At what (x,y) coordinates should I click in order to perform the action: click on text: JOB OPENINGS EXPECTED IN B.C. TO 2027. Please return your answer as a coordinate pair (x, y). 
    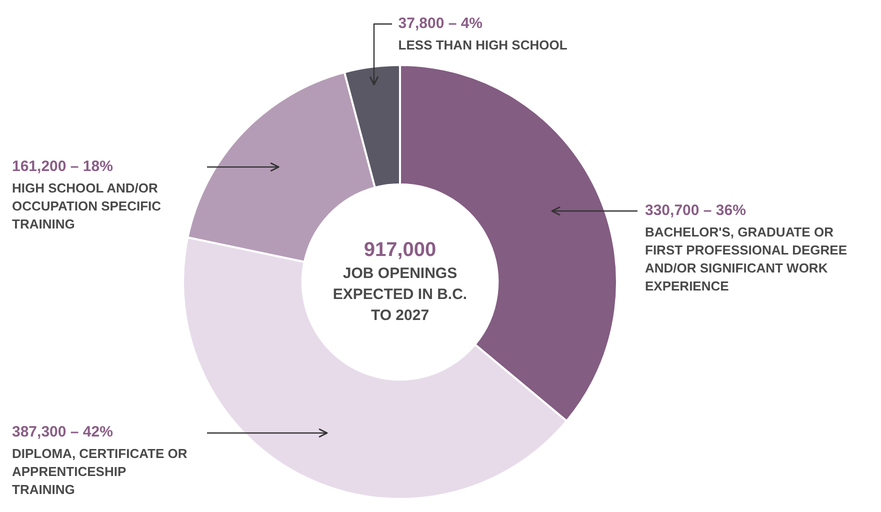
    Looking at the image, I should click on (400, 294).